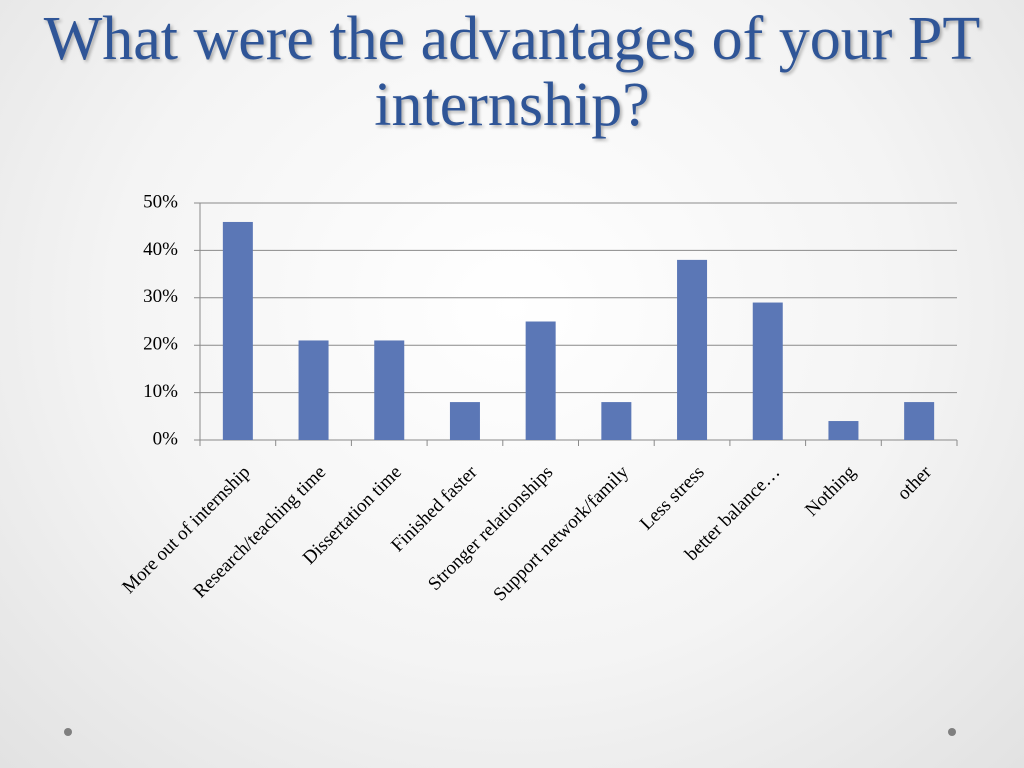 Image resolution: width=1024 pixels, height=768 pixels. Describe the element at coordinates (914, 482) in the screenshot. I see `x-tick-label: other` at that location.